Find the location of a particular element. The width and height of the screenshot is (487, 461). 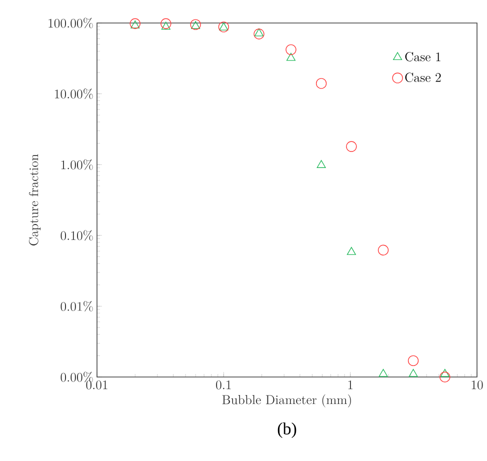

x-tick-label: 10 is located at coordinates (477, 385).